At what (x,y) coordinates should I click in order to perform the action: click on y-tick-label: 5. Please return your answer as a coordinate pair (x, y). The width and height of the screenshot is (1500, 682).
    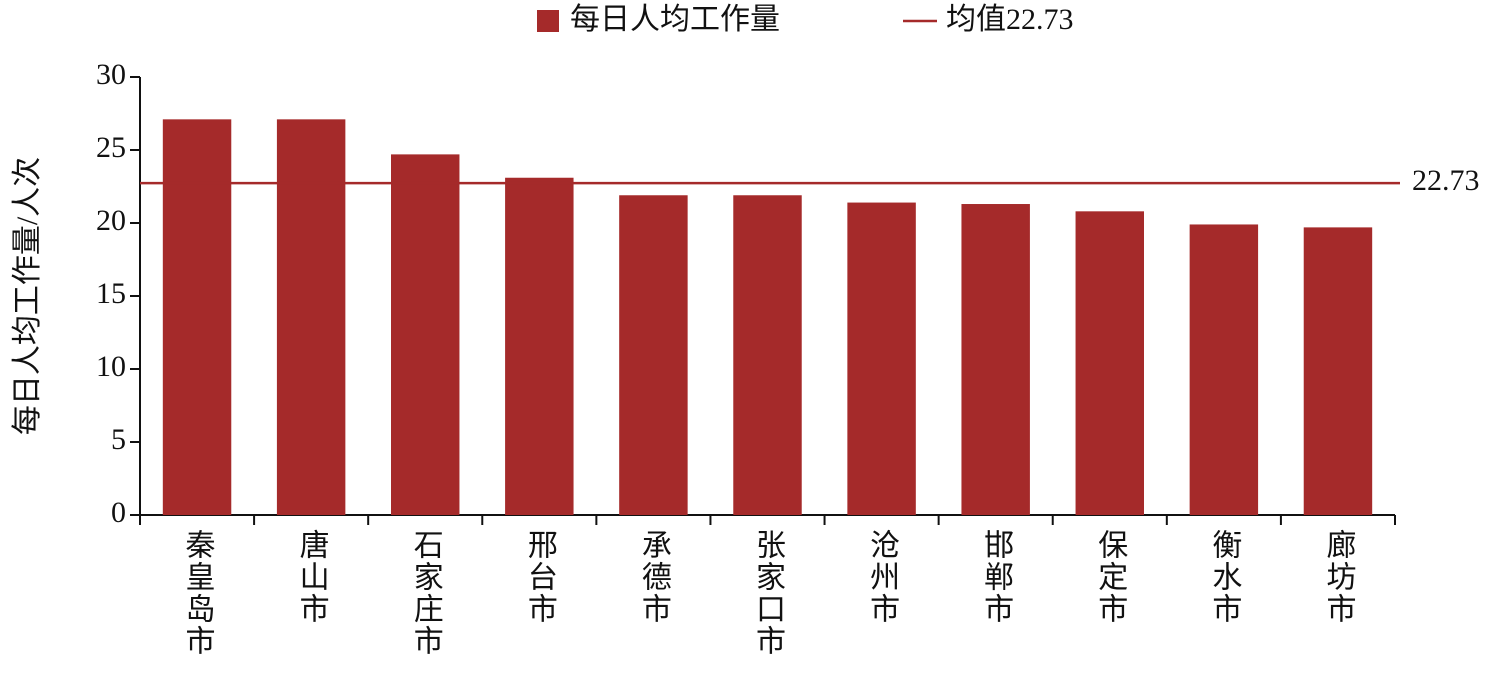
    Looking at the image, I should click on (118, 439).